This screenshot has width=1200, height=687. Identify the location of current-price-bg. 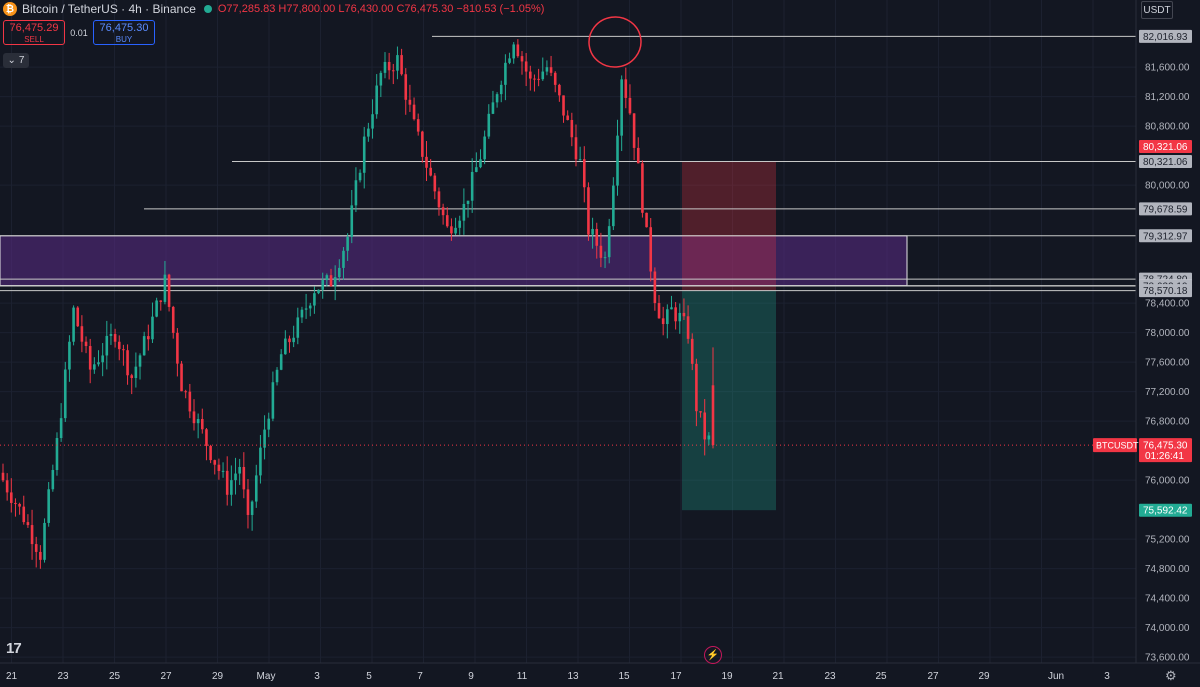
(1165, 450).